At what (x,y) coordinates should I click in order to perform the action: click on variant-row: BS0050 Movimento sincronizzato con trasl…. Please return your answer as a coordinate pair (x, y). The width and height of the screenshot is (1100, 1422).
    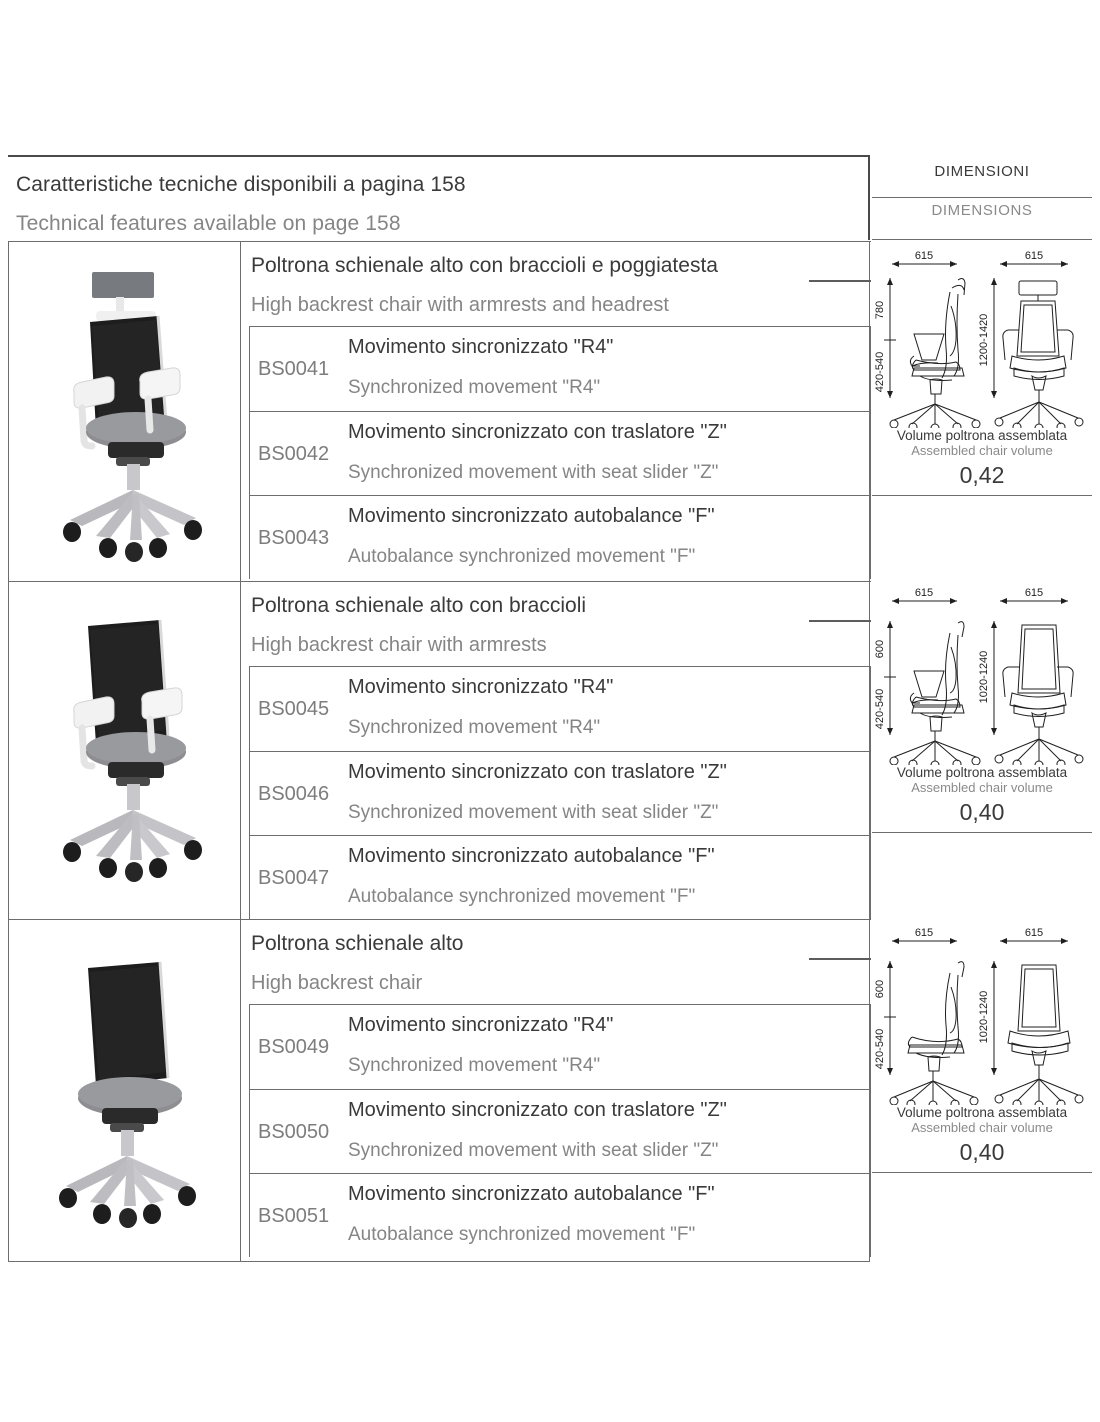
    Looking at the image, I should click on (559, 1131).